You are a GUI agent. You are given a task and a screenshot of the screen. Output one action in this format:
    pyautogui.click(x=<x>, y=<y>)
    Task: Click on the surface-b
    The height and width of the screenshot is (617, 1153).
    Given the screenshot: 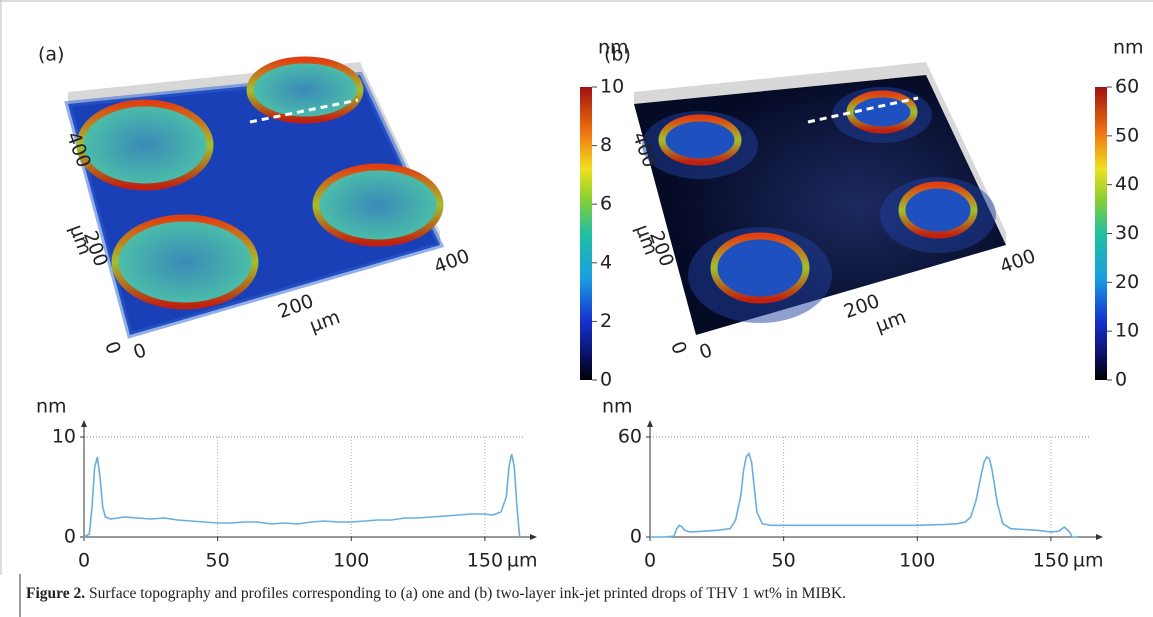 What is the action you would take?
    pyautogui.click(x=820, y=198)
    